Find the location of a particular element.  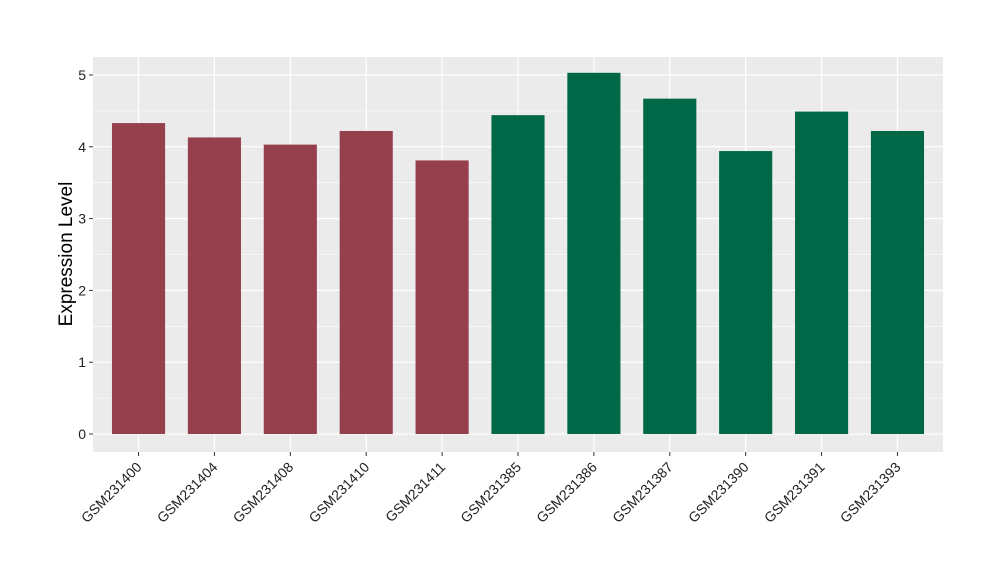

x-tick-label: GSM231393 is located at coordinates (870, 492).